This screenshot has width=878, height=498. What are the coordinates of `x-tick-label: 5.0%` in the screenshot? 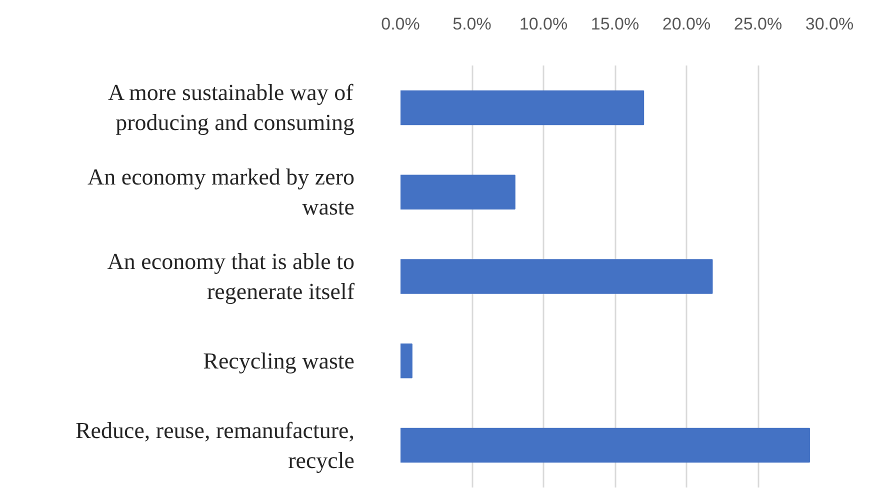 It's located at (472, 24).